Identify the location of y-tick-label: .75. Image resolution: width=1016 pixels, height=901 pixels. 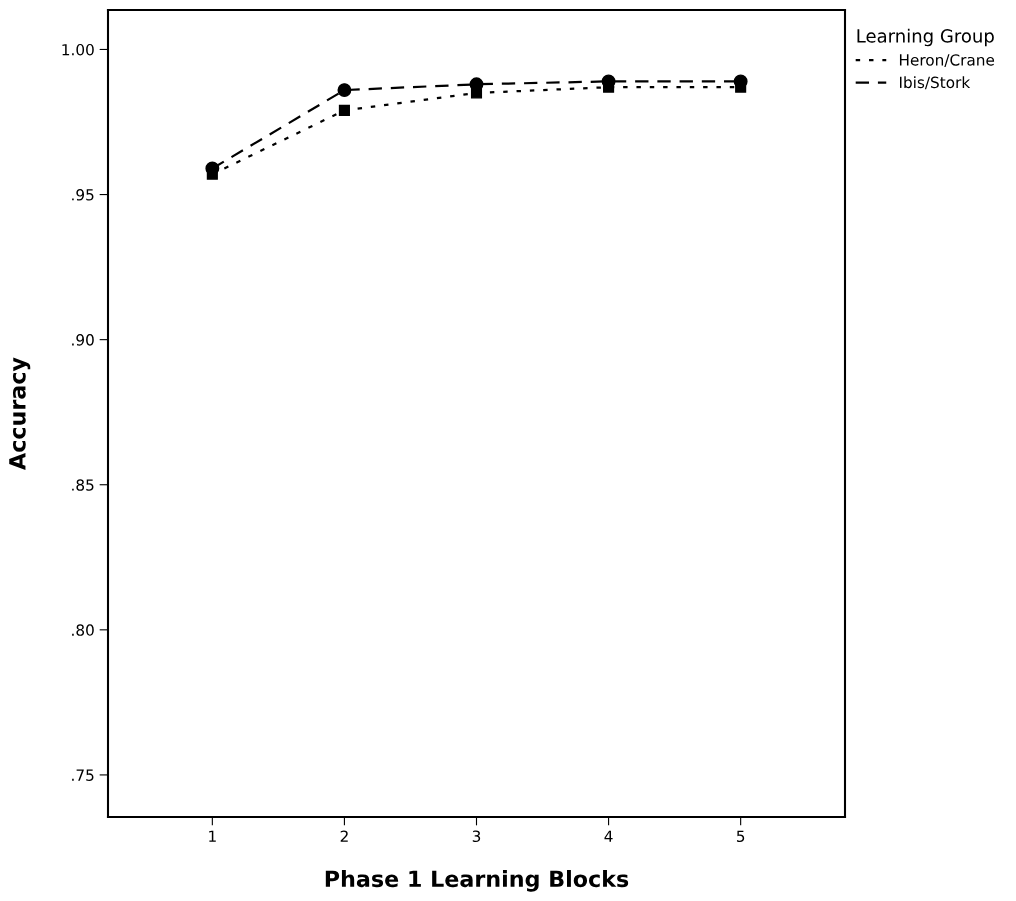
(83, 775).